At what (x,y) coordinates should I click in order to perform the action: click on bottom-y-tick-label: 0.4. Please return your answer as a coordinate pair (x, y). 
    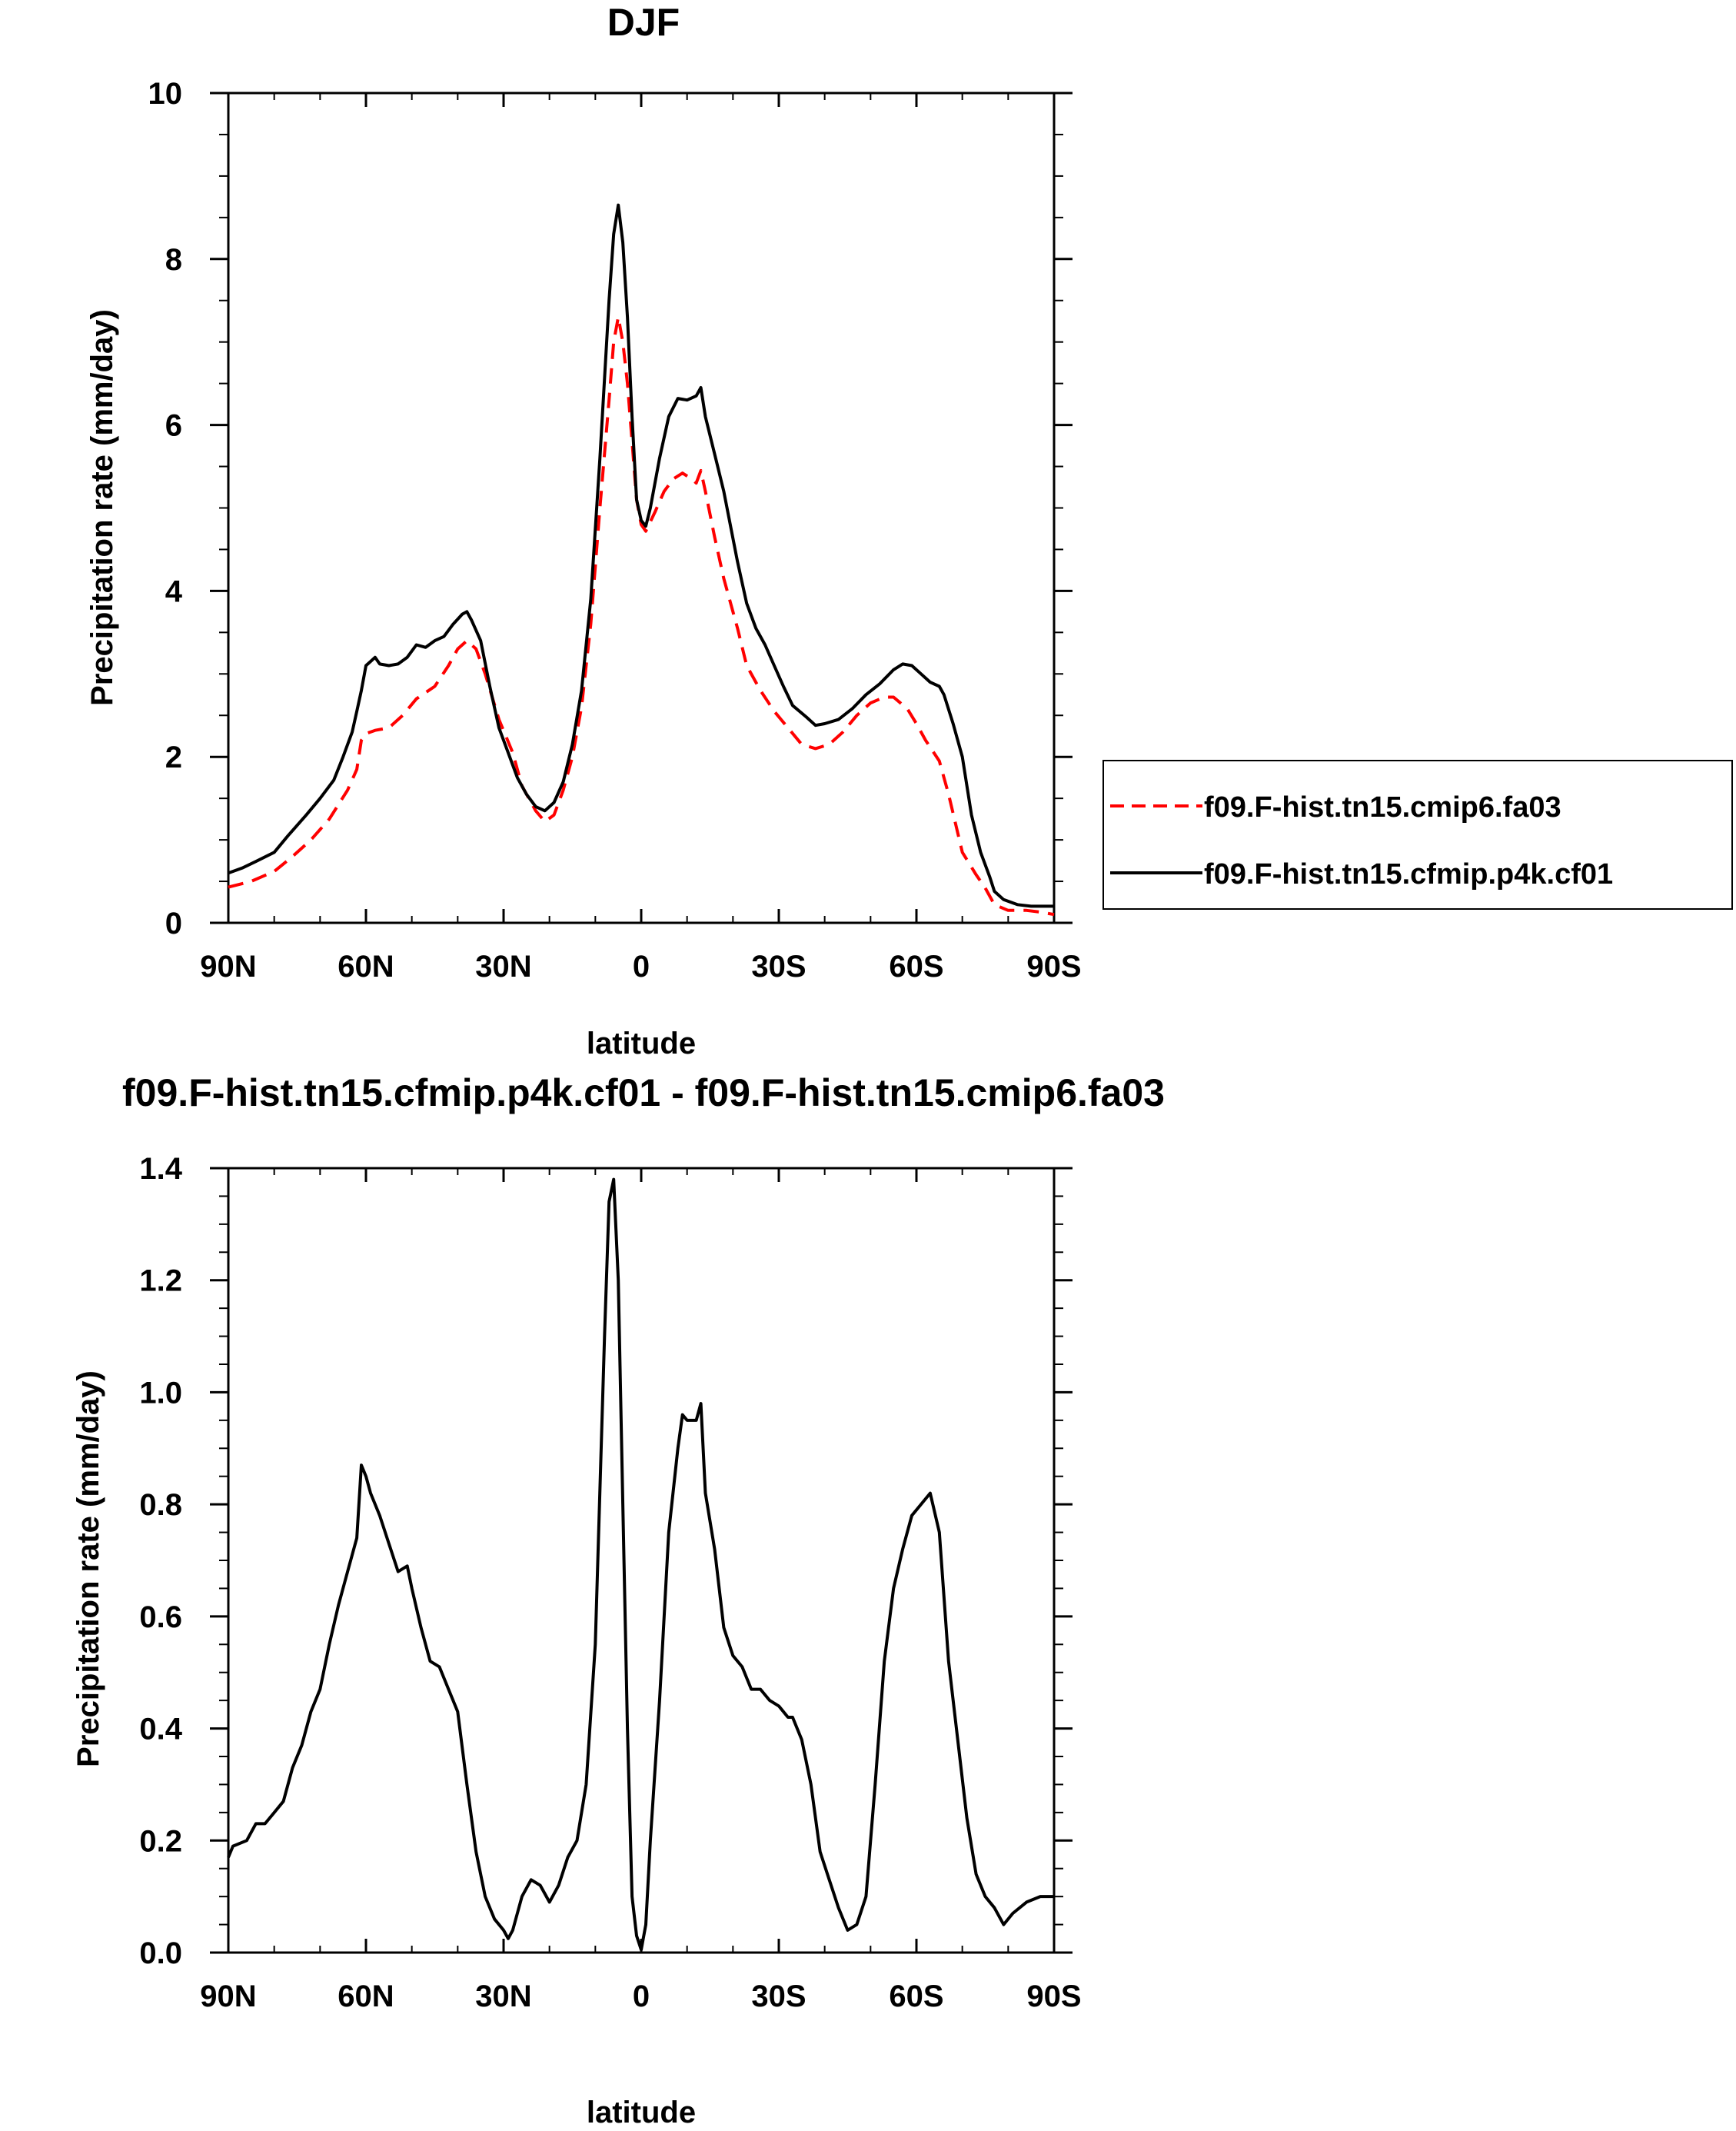
    Looking at the image, I should click on (160, 1729).